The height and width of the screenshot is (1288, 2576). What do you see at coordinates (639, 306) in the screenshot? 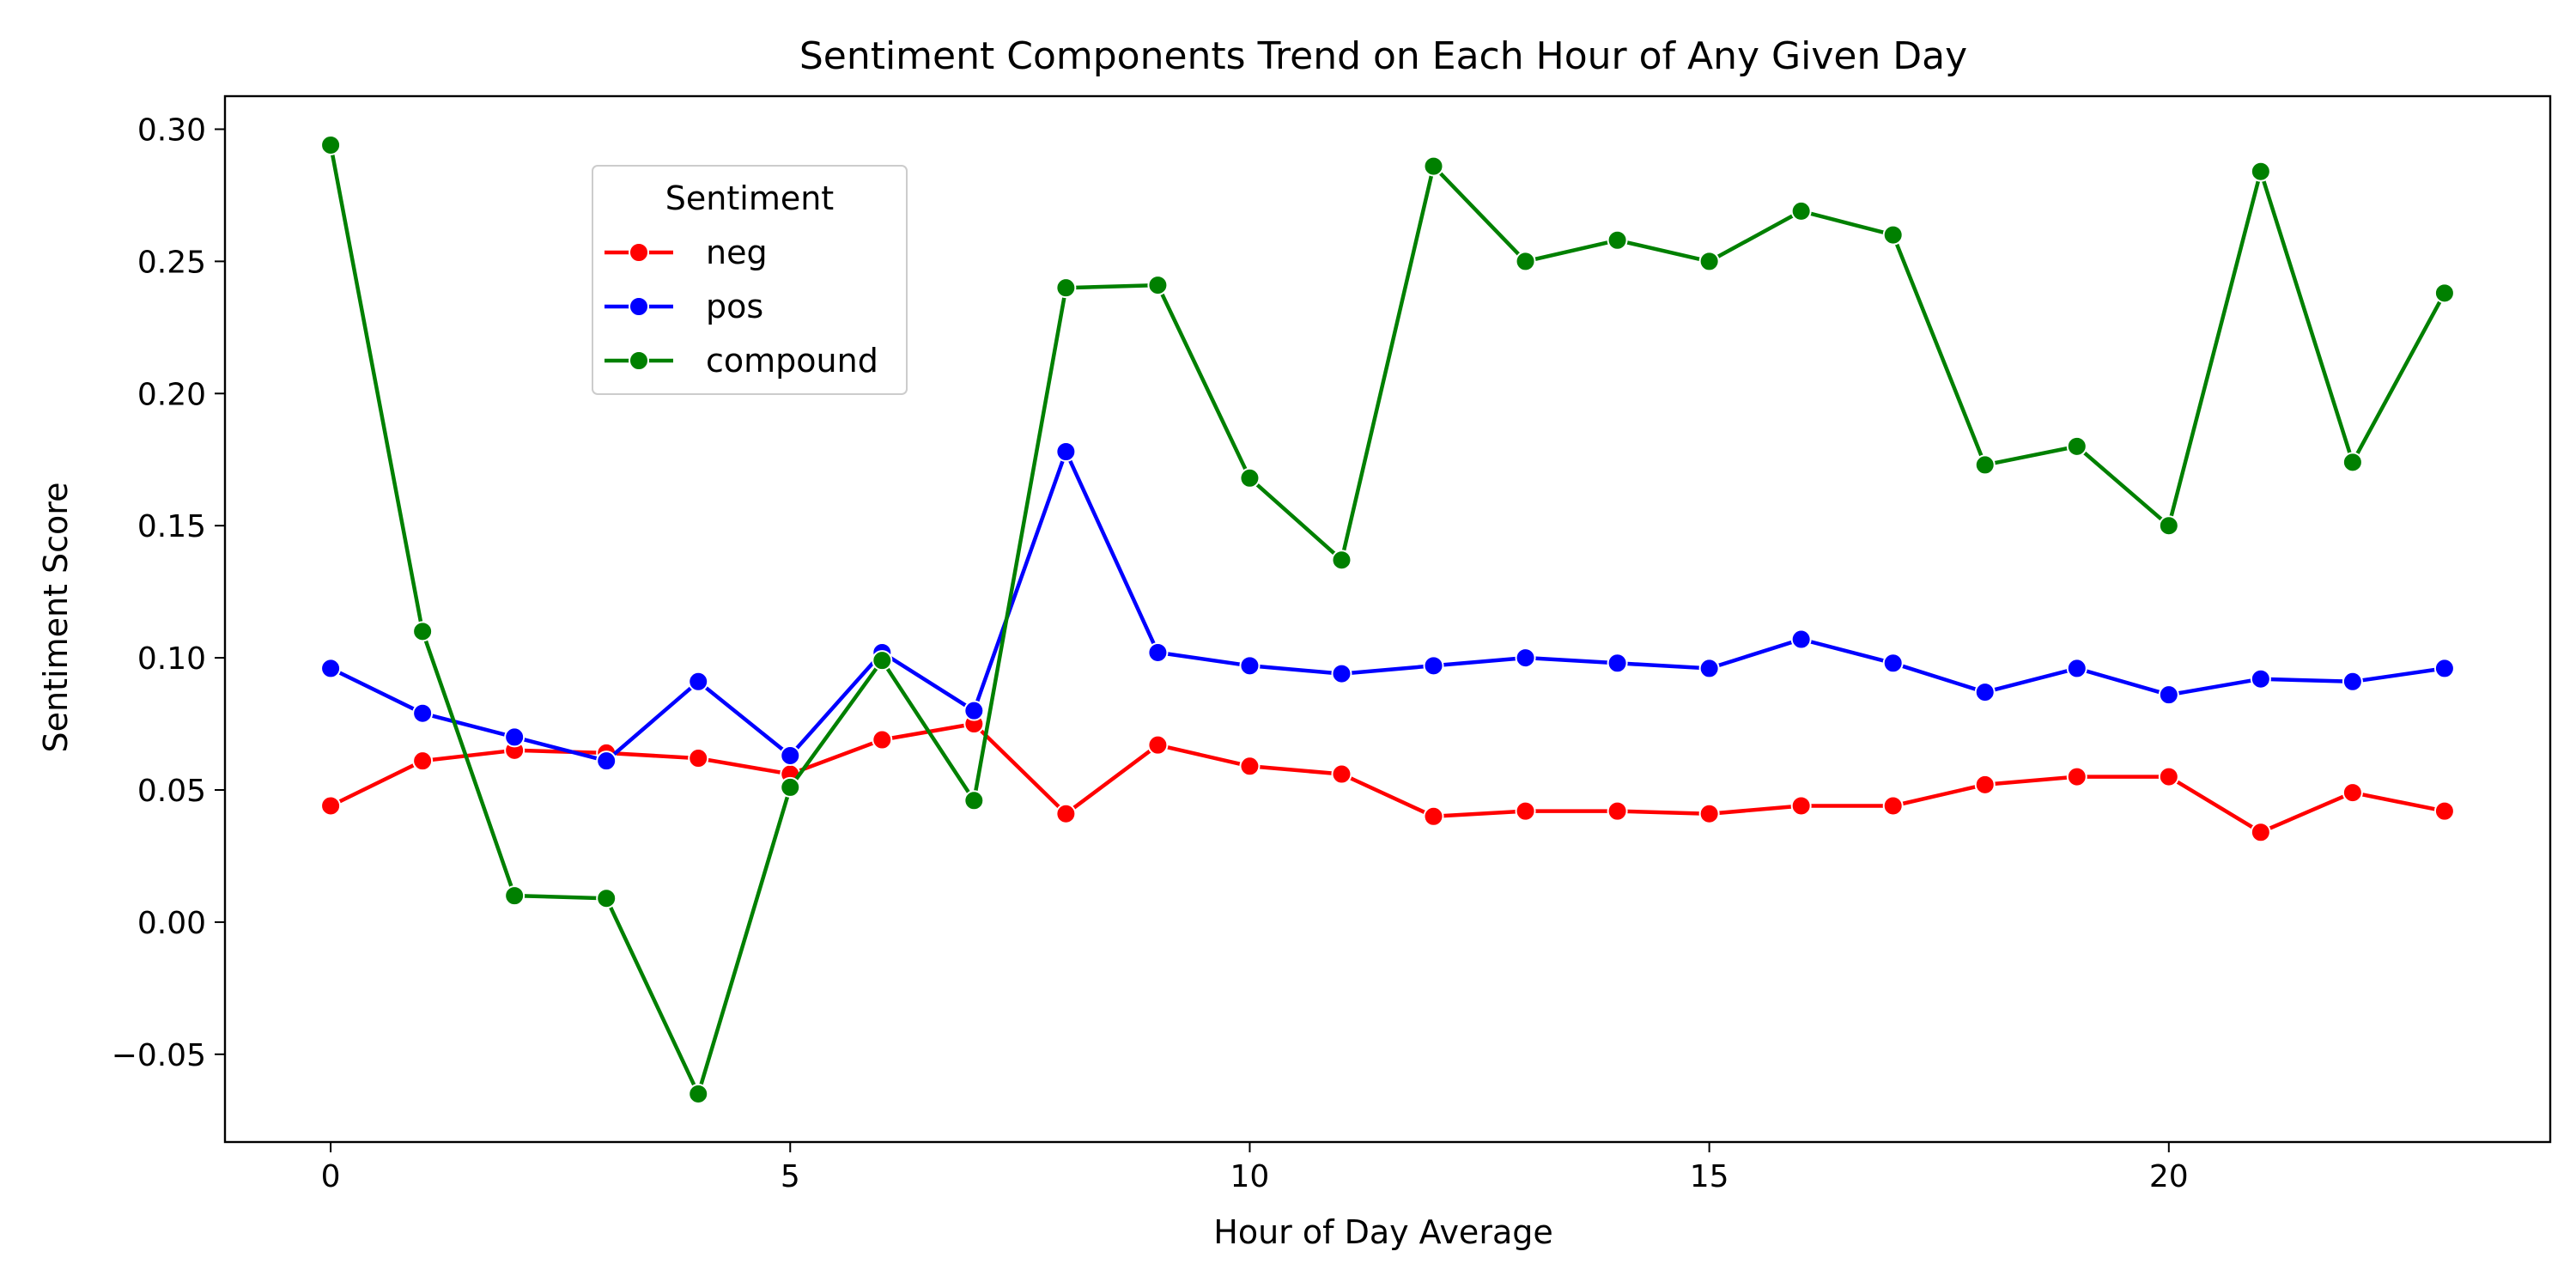
I see `legend-marker-pos` at bounding box center [639, 306].